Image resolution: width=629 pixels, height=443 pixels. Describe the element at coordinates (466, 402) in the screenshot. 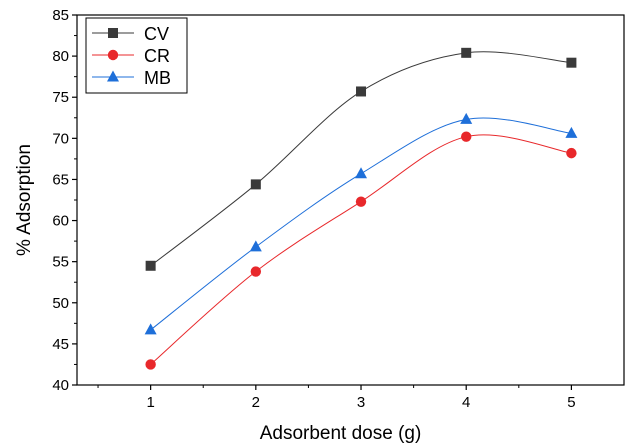

I see `x-tick-label: 4` at that location.